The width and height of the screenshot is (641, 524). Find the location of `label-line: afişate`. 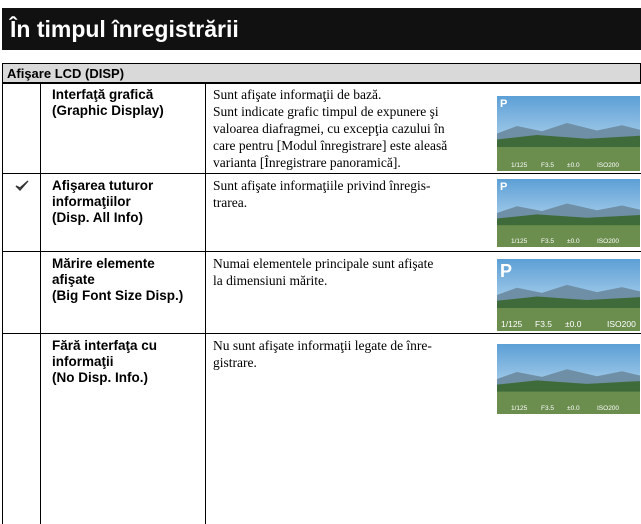

label-line: afişate is located at coordinates (73, 279).